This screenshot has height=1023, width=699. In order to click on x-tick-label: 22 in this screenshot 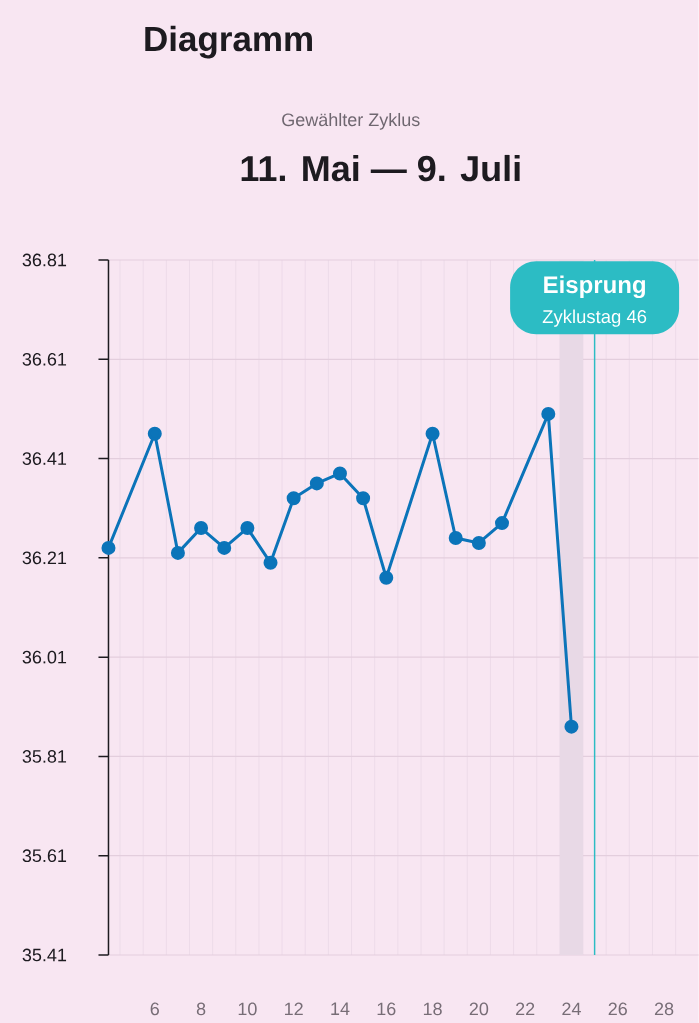, I will do `click(525, 1009)`.